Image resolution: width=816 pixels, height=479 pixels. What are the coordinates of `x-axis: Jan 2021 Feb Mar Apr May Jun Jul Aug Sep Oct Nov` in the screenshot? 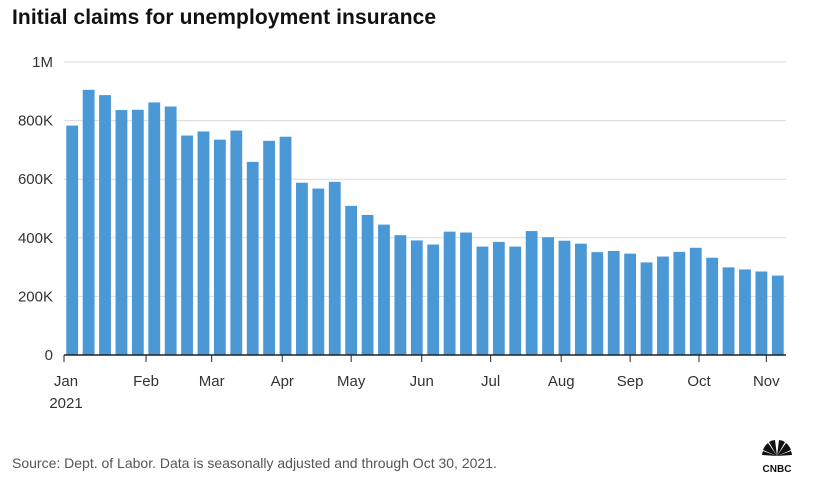 It's located at (417, 383).